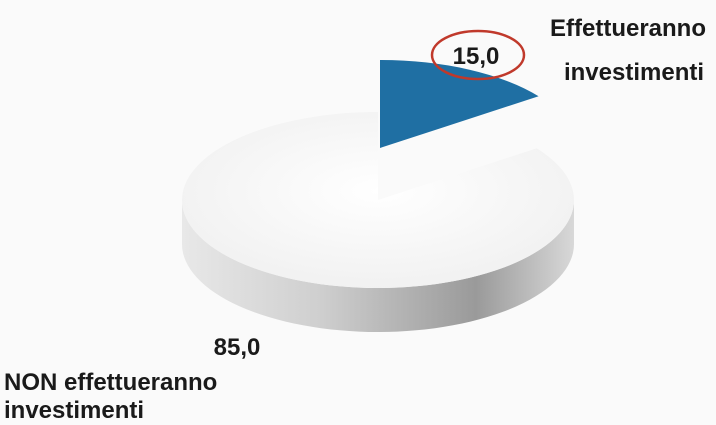 The image size is (716, 425). Describe the element at coordinates (634, 72) in the screenshot. I see `slice-category-label-effettueranno-line2: investimenti` at that location.